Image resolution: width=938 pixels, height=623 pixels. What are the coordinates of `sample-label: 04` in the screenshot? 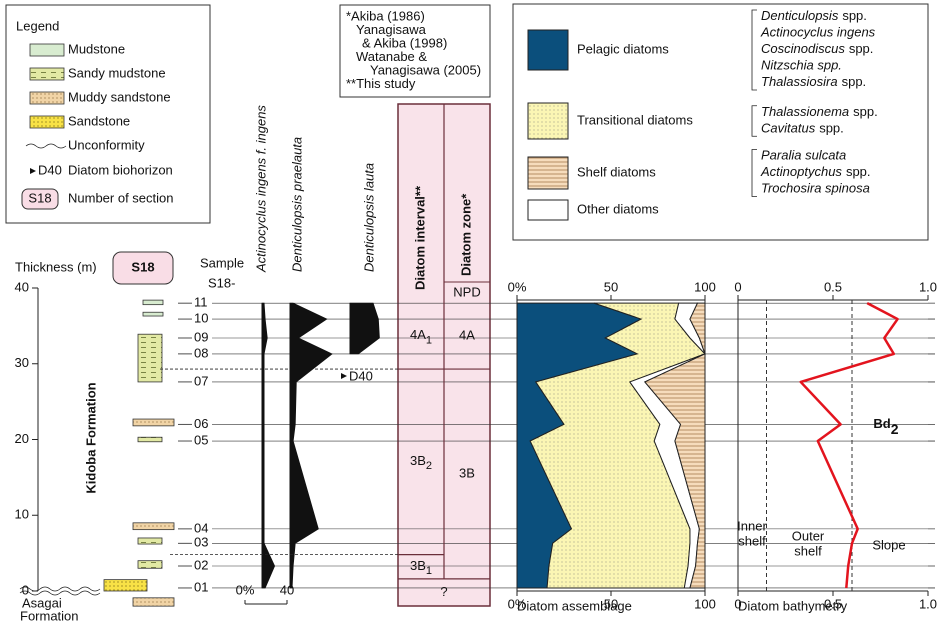 It's located at (201, 527).